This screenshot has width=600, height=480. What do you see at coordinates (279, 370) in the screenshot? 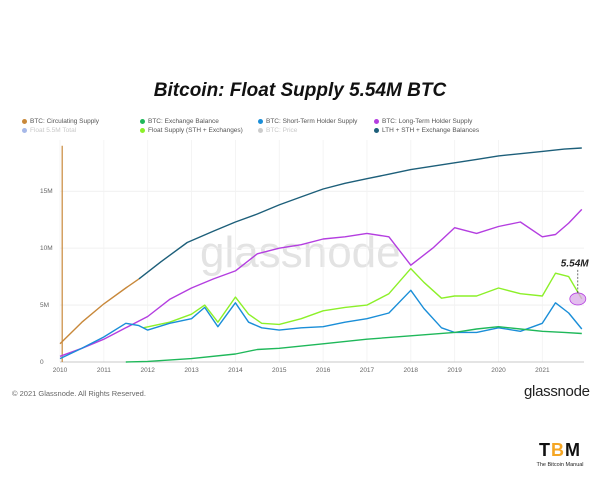
I see `x-tick-label: 2015` at bounding box center [279, 370].